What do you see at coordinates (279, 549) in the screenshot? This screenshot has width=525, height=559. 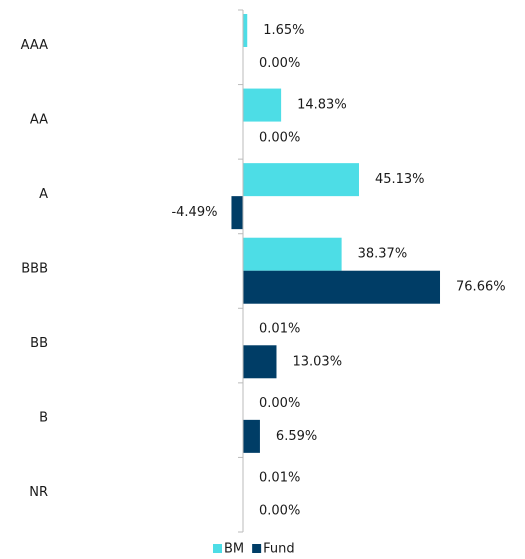 I see `legend-label: Fund` at bounding box center [279, 549].